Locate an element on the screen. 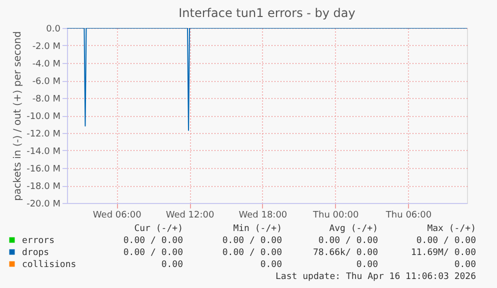  y-tick-label: 0.0 is located at coordinates (53, 29).